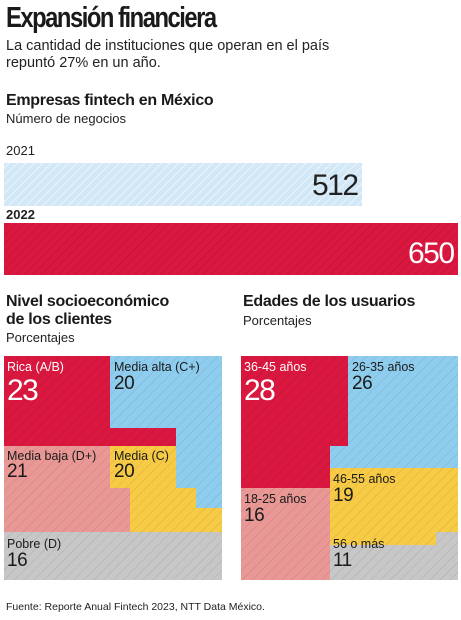 The width and height of the screenshot is (461, 620). Describe the element at coordinates (111, 18) in the screenshot. I see `page-title: Expansión financiera` at that location.